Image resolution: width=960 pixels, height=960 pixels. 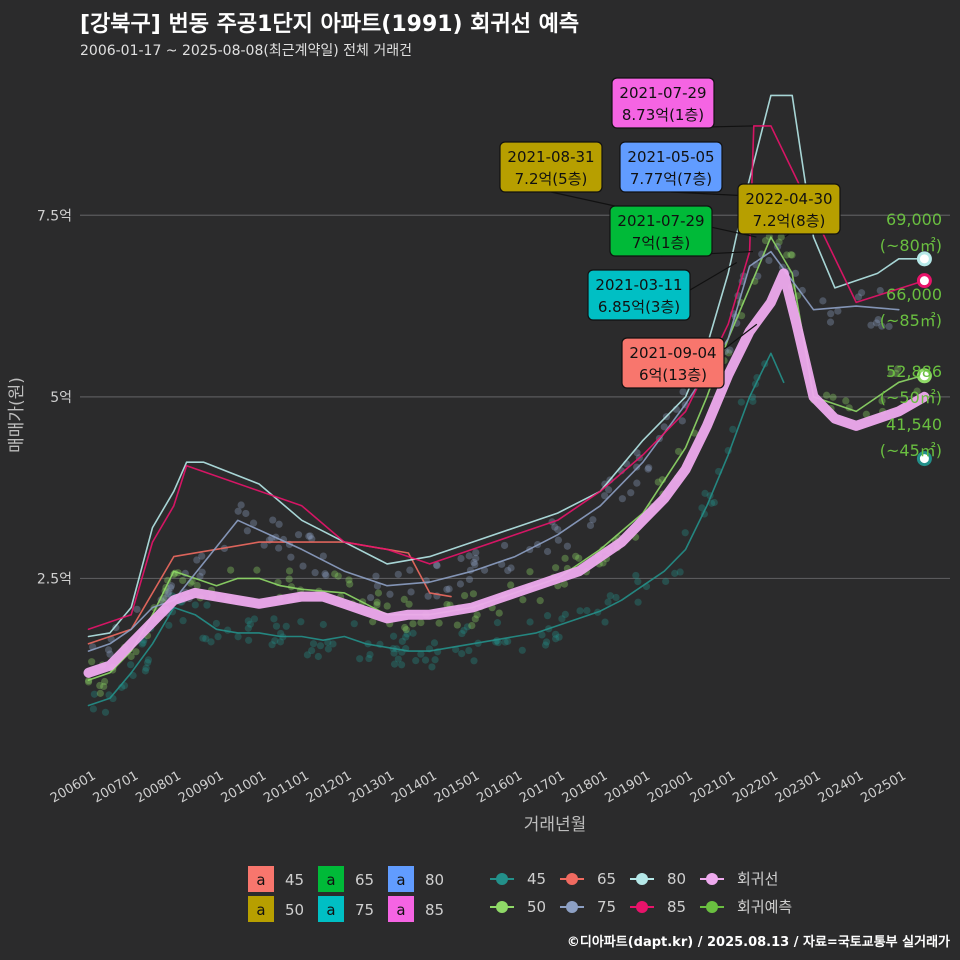 What do you see at coordinates (294, 910) in the screenshot?
I see `legend-label-text: 50` at bounding box center [294, 910].